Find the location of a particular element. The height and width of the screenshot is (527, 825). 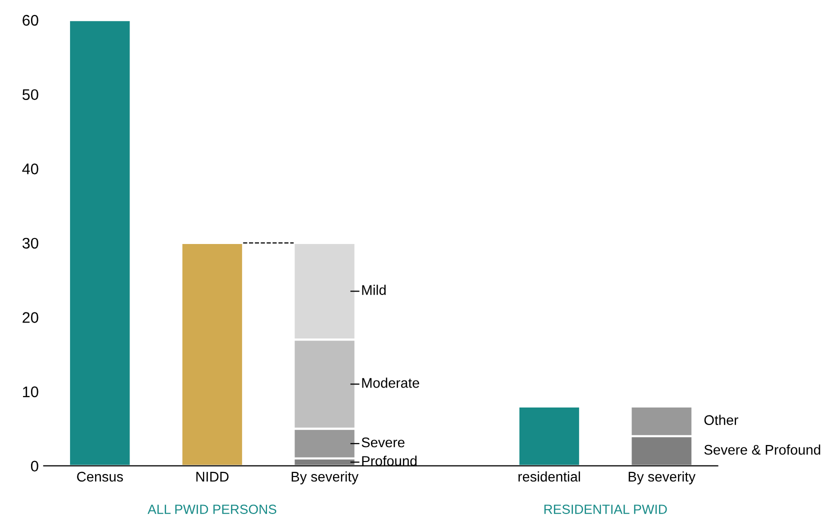

x-tick-label: residential is located at coordinates (549, 476).